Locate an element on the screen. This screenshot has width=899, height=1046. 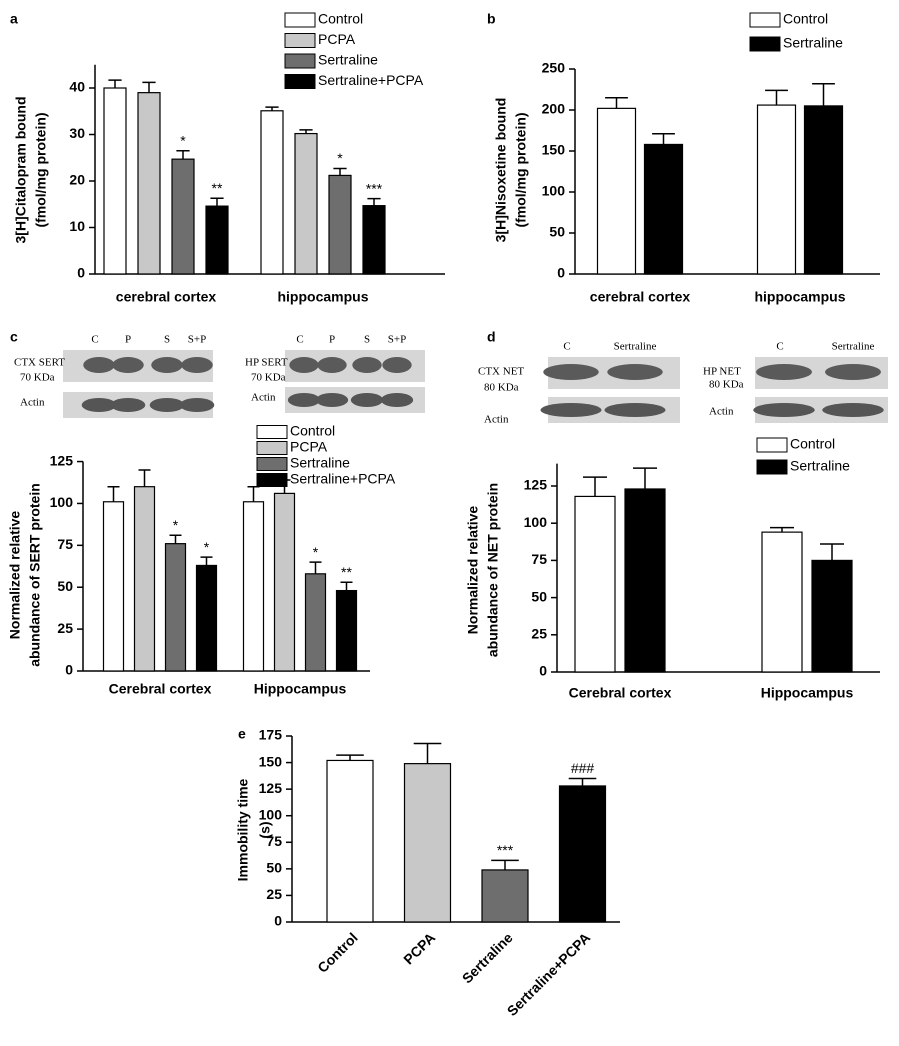
blot-target: CTX NET is located at coordinates (501, 372).